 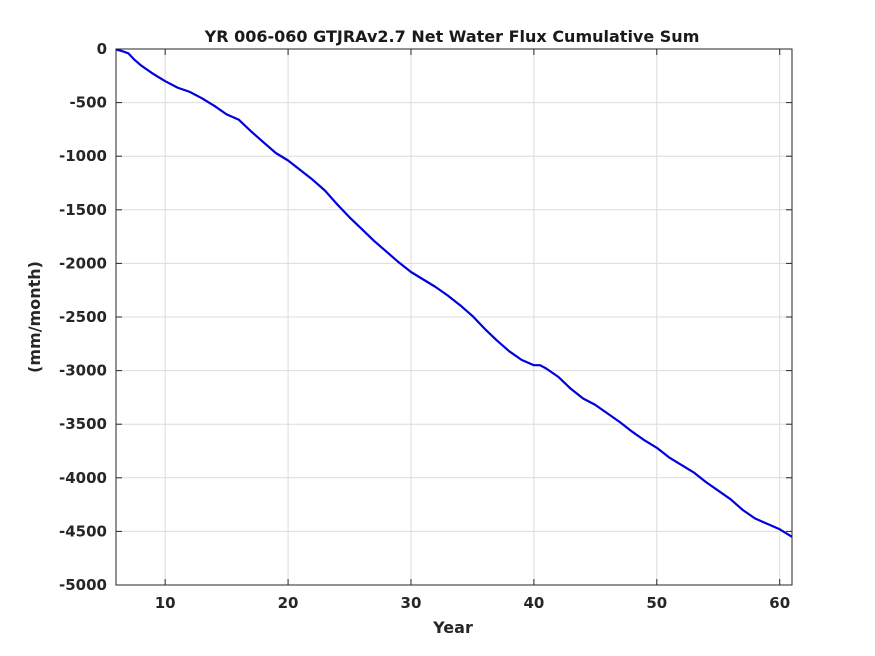 What do you see at coordinates (34, 317) in the screenshot?
I see `y-axis-label: (mm/month)` at bounding box center [34, 317].